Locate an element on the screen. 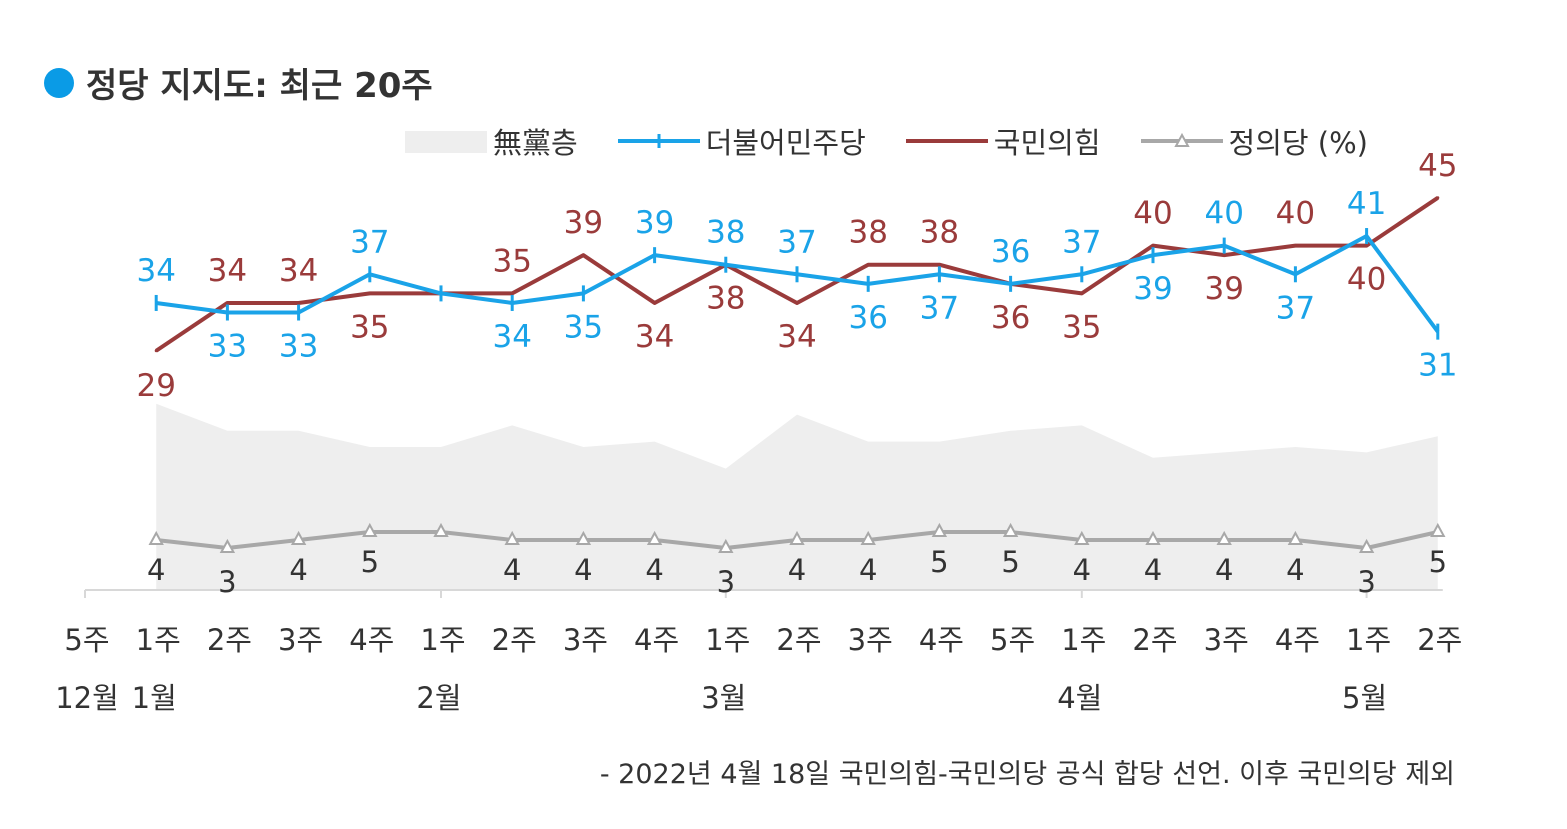 The height and width of the screenshot is (829, 1567). democratic-data-label: 36 is located at coordinates (1010, 252).